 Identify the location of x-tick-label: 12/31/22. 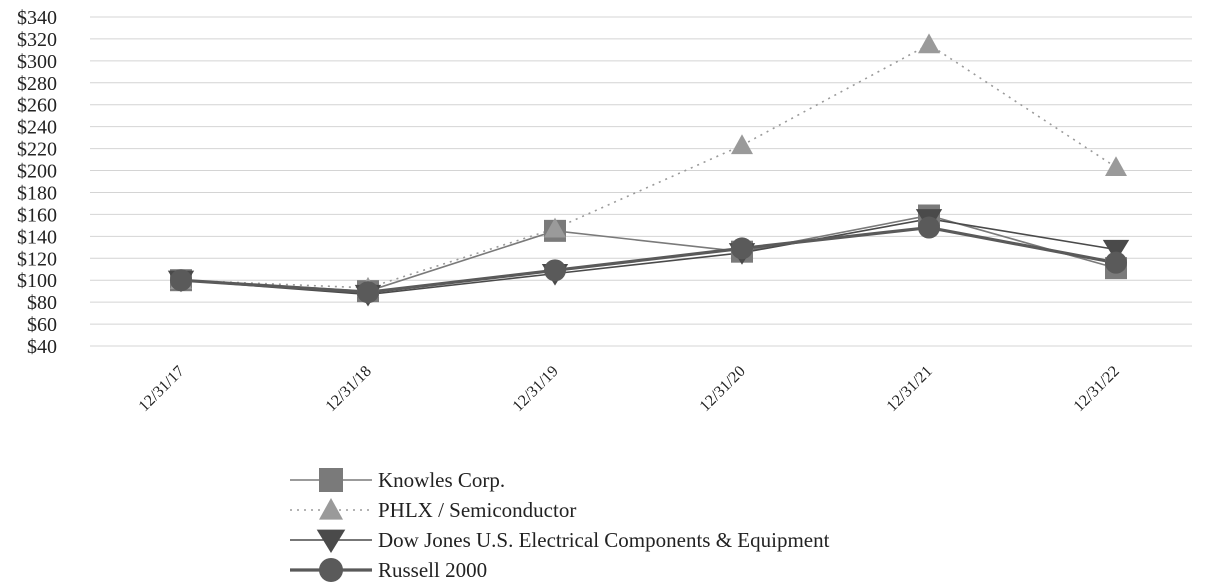
(1097, 389).